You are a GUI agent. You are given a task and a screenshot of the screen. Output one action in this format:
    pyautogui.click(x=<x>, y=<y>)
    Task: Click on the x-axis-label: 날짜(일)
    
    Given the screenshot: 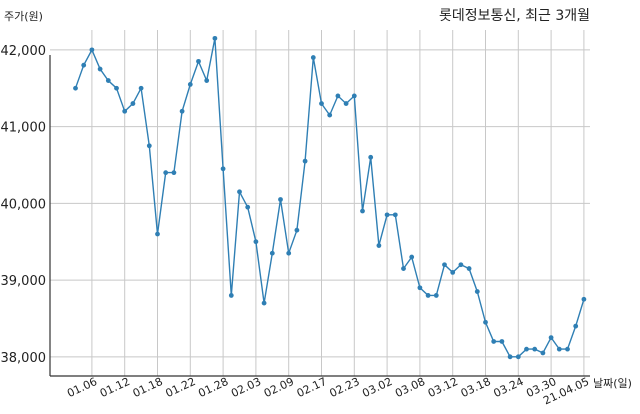 What is the action you would take?
    pyautogui.click(x=612, y=383)
    